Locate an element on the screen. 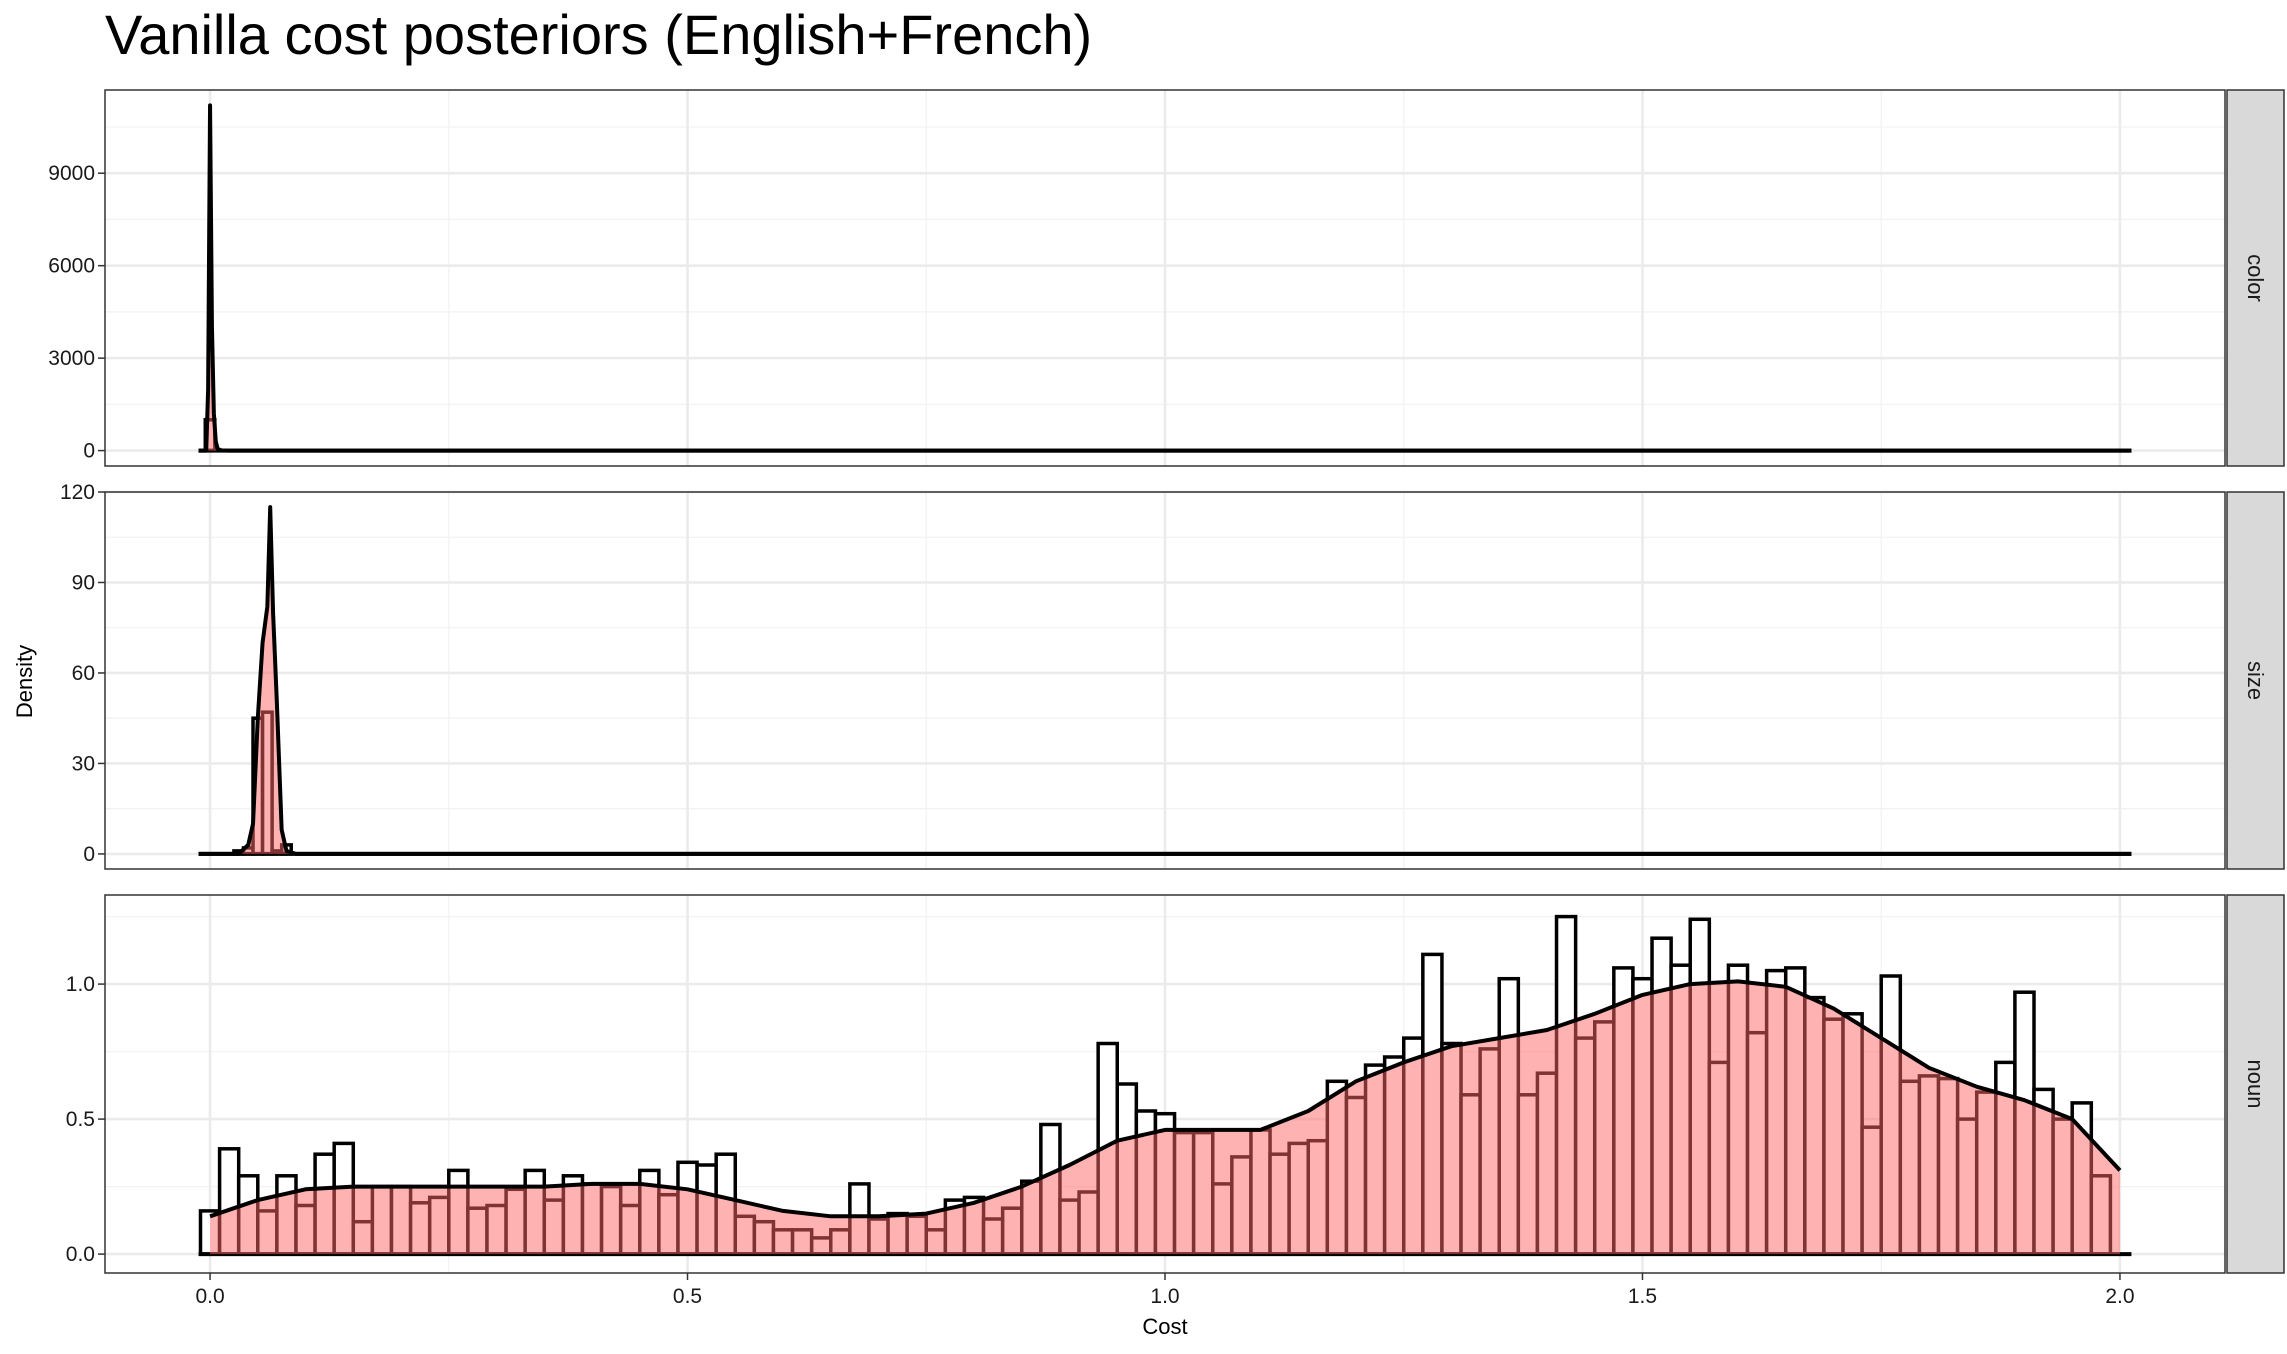 Image resolution: width=2287 pixels, height=1354 pixels. y-tick-label: 120 is located at coordinates (77, 492).